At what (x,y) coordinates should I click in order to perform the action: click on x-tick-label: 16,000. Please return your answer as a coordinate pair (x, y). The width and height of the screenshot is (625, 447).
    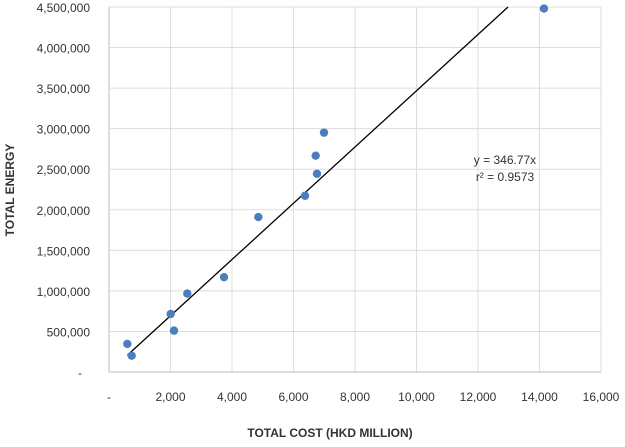
    Looking at the image, I should click on (601, 397).